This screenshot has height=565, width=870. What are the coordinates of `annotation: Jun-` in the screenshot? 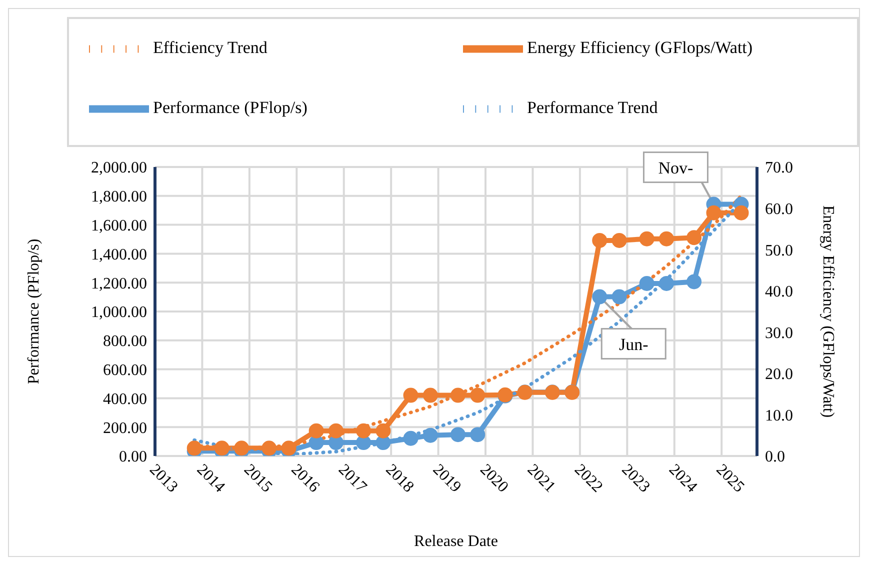 It's located at (633, 344).